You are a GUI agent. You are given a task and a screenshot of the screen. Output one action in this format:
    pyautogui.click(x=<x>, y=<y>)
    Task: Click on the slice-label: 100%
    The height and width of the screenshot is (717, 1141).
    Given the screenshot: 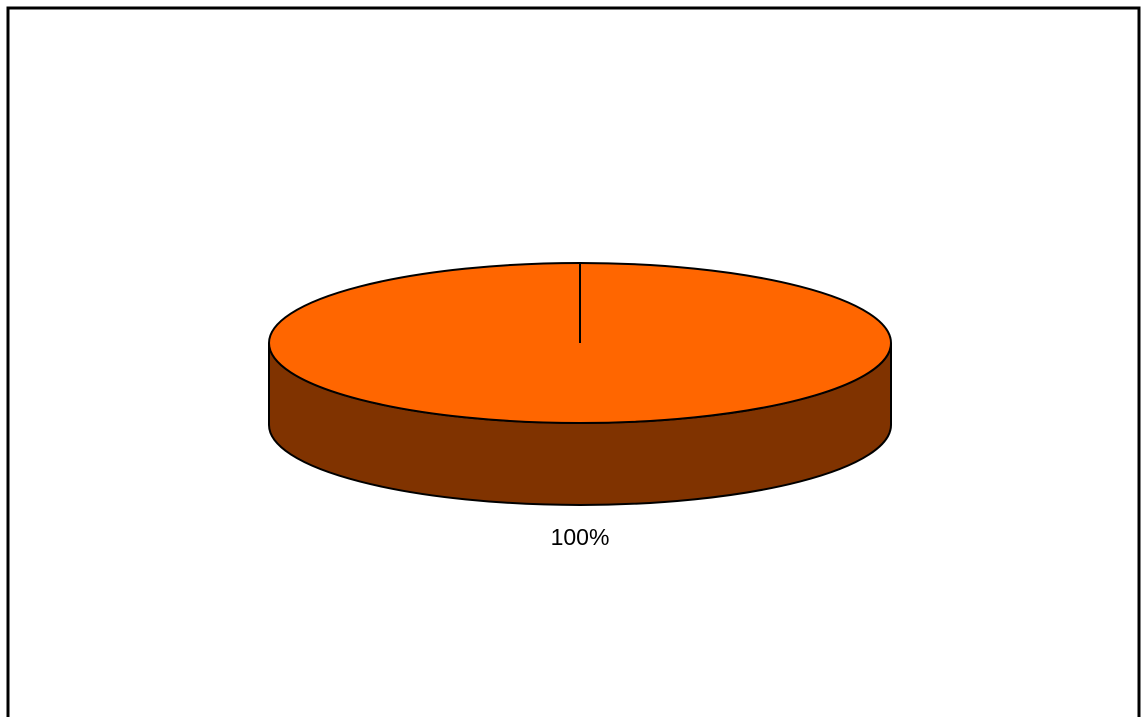 What is the action you would take?
    pyautogui.click(x=580, y=537)
    